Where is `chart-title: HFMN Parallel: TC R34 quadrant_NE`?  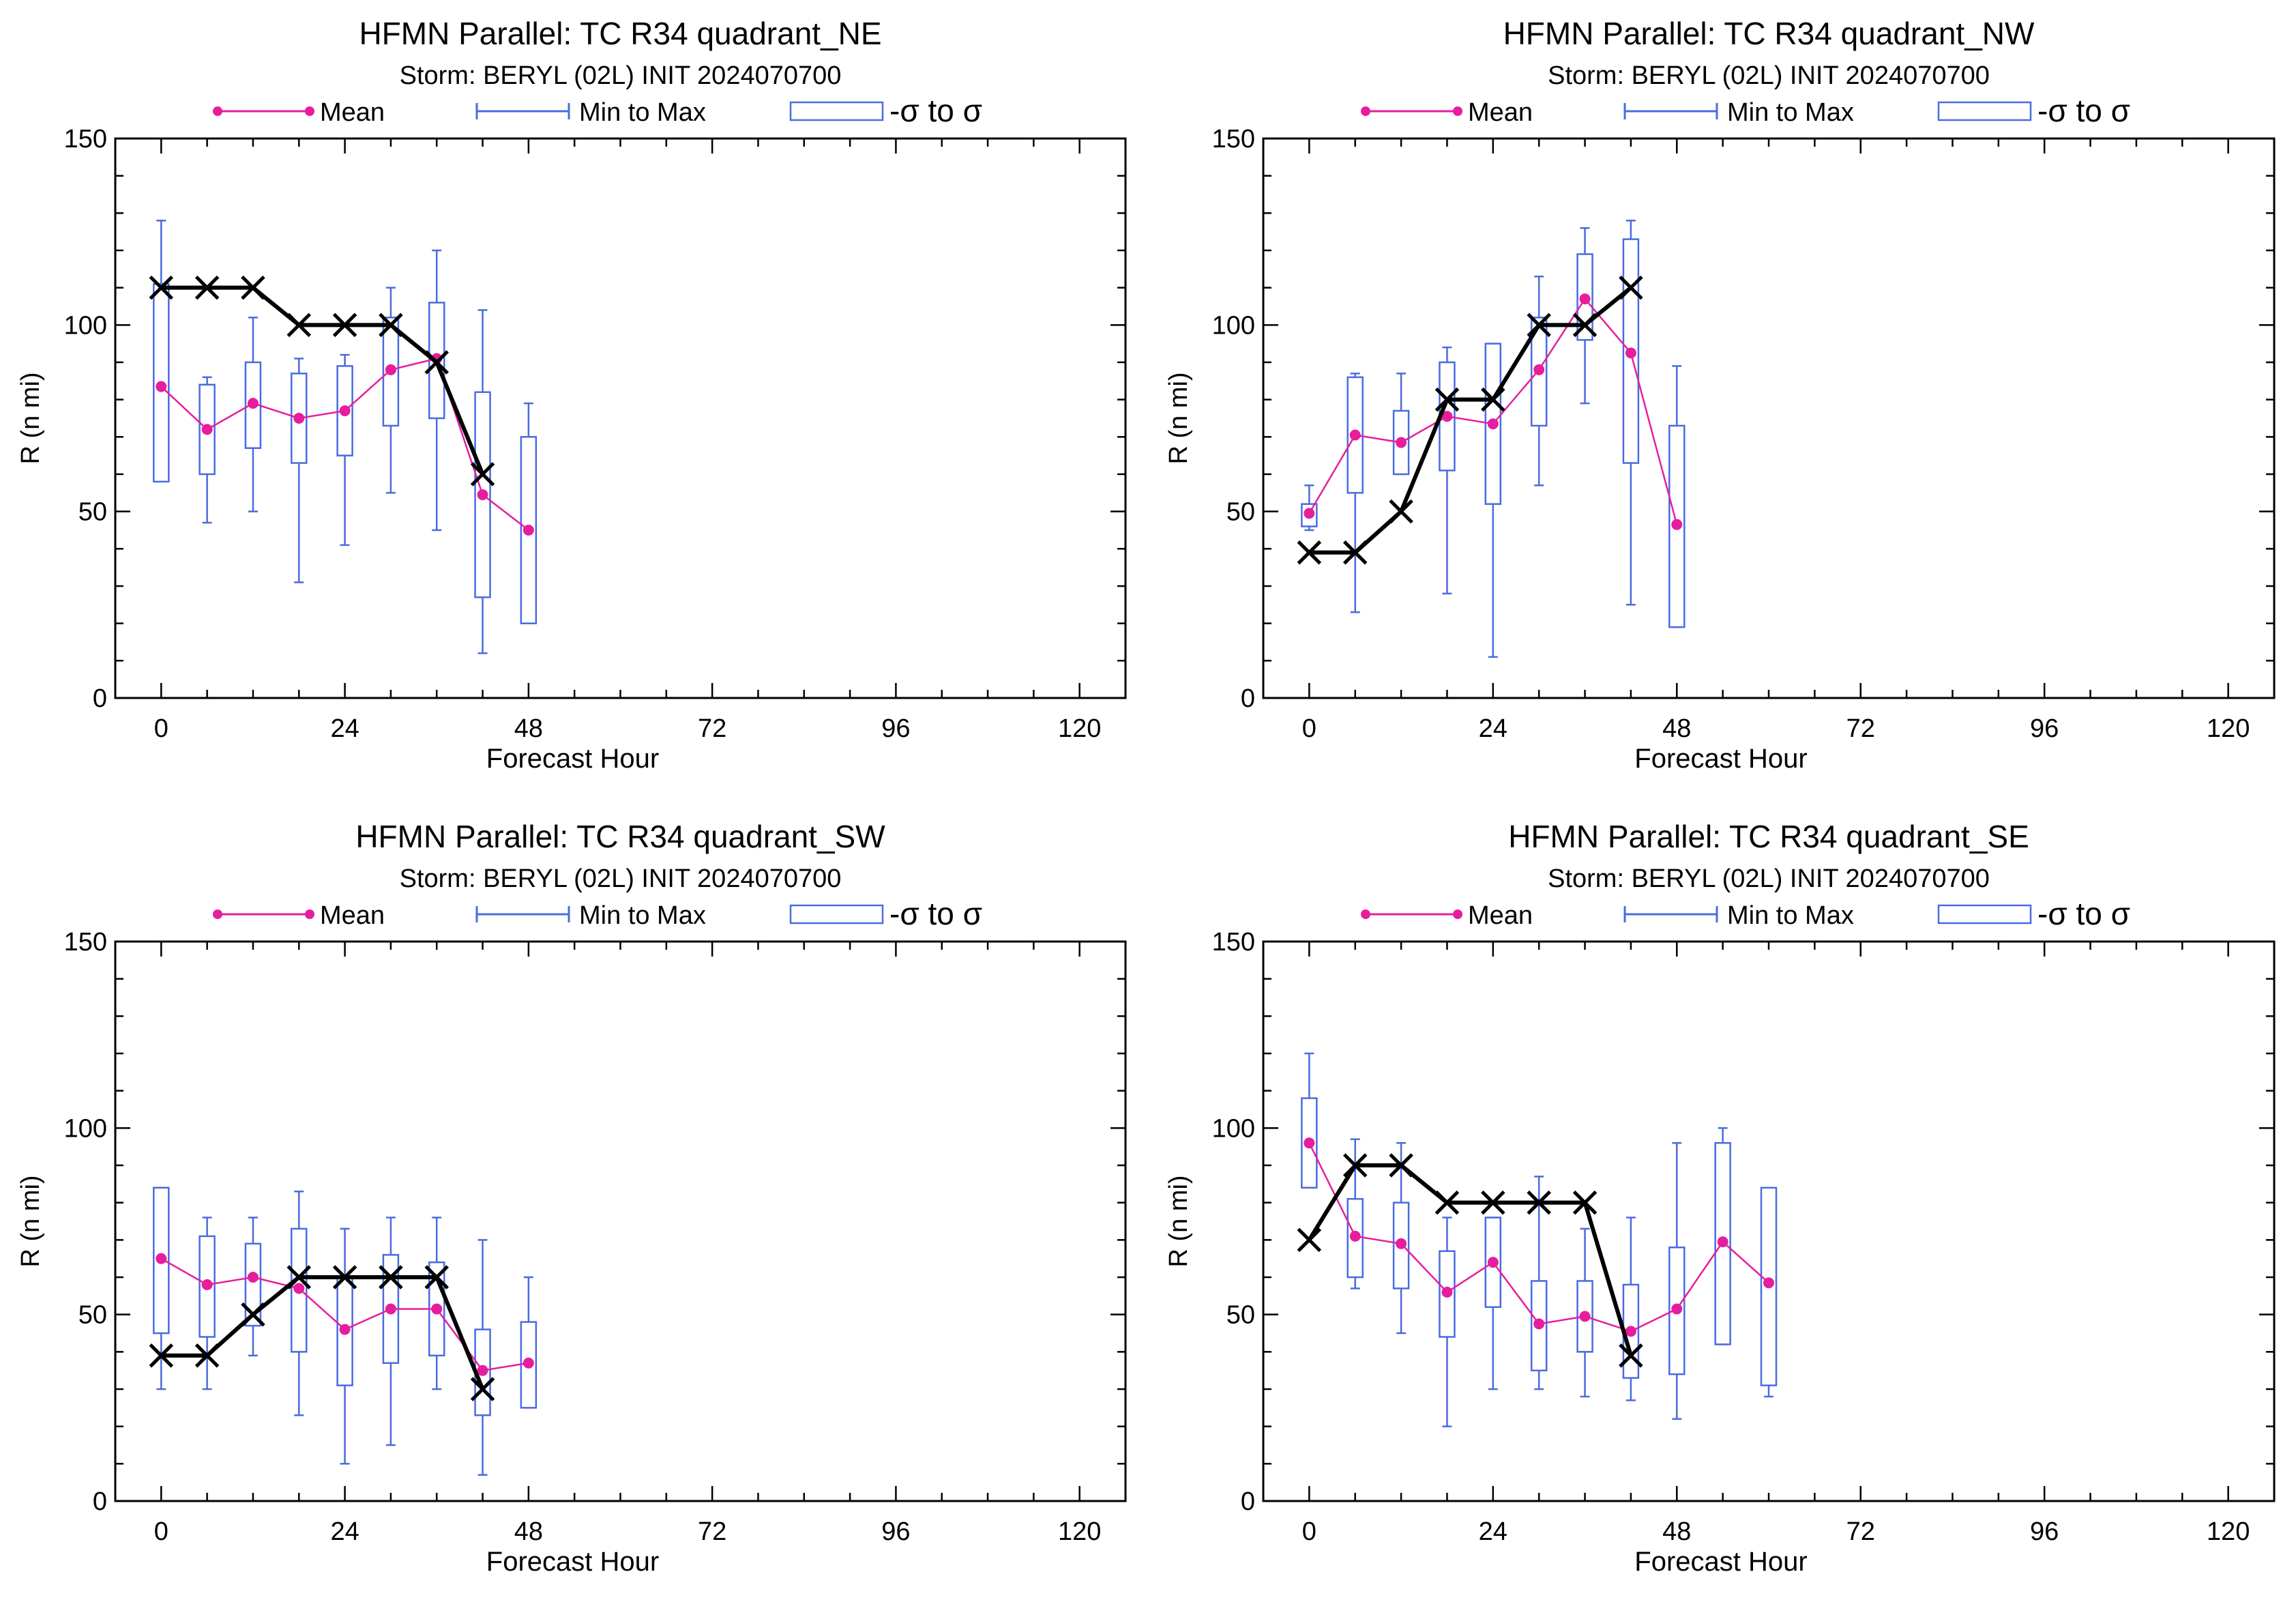 chart-title: HFMN Parallel: TC R34 quadrant_NE is located at coordinates (620, 34).